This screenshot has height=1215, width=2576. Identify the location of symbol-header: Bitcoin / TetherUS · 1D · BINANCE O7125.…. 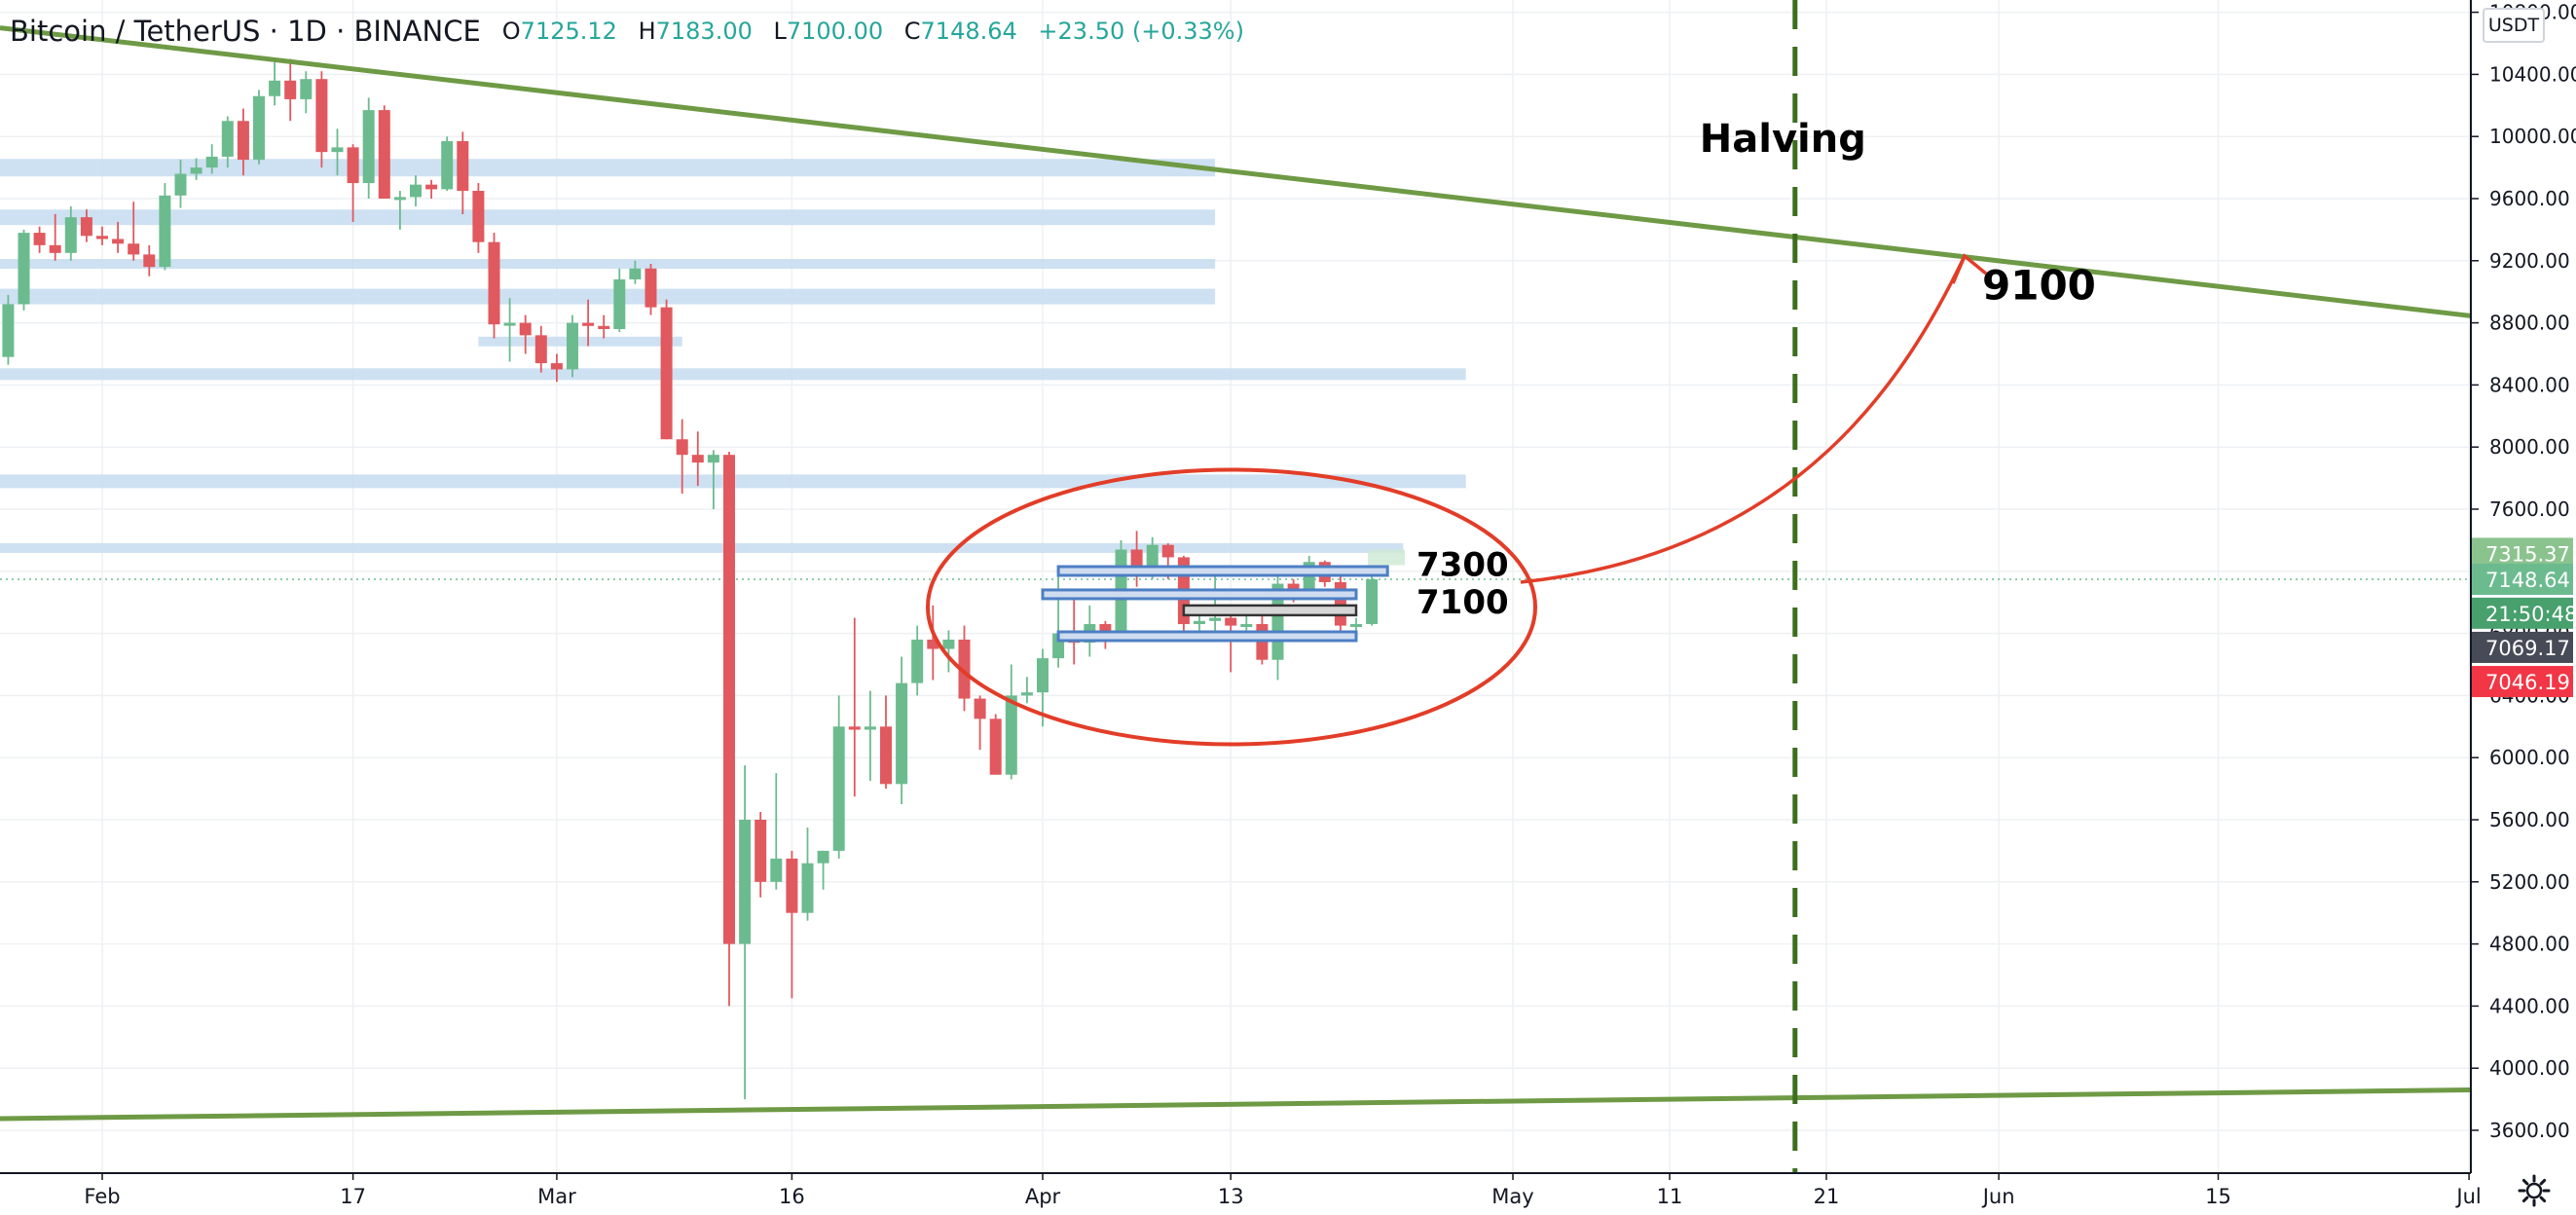
(627, 32).